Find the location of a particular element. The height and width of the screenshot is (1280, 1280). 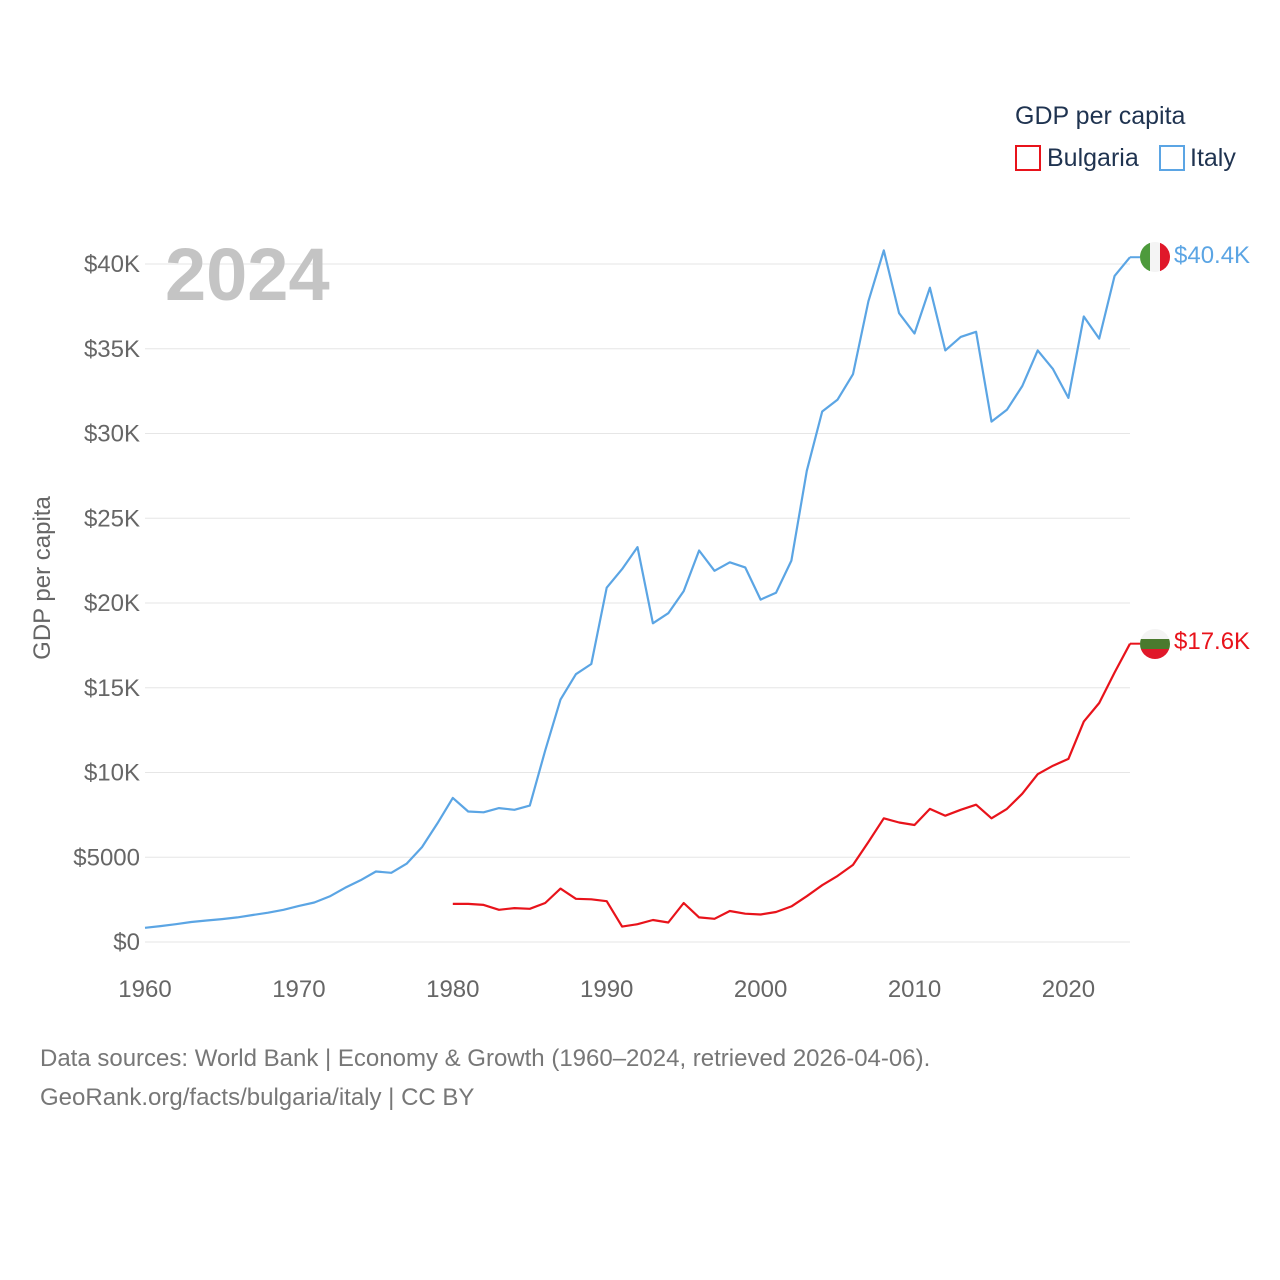

y-tick-label: $30K is located at coordinates (112, 434).